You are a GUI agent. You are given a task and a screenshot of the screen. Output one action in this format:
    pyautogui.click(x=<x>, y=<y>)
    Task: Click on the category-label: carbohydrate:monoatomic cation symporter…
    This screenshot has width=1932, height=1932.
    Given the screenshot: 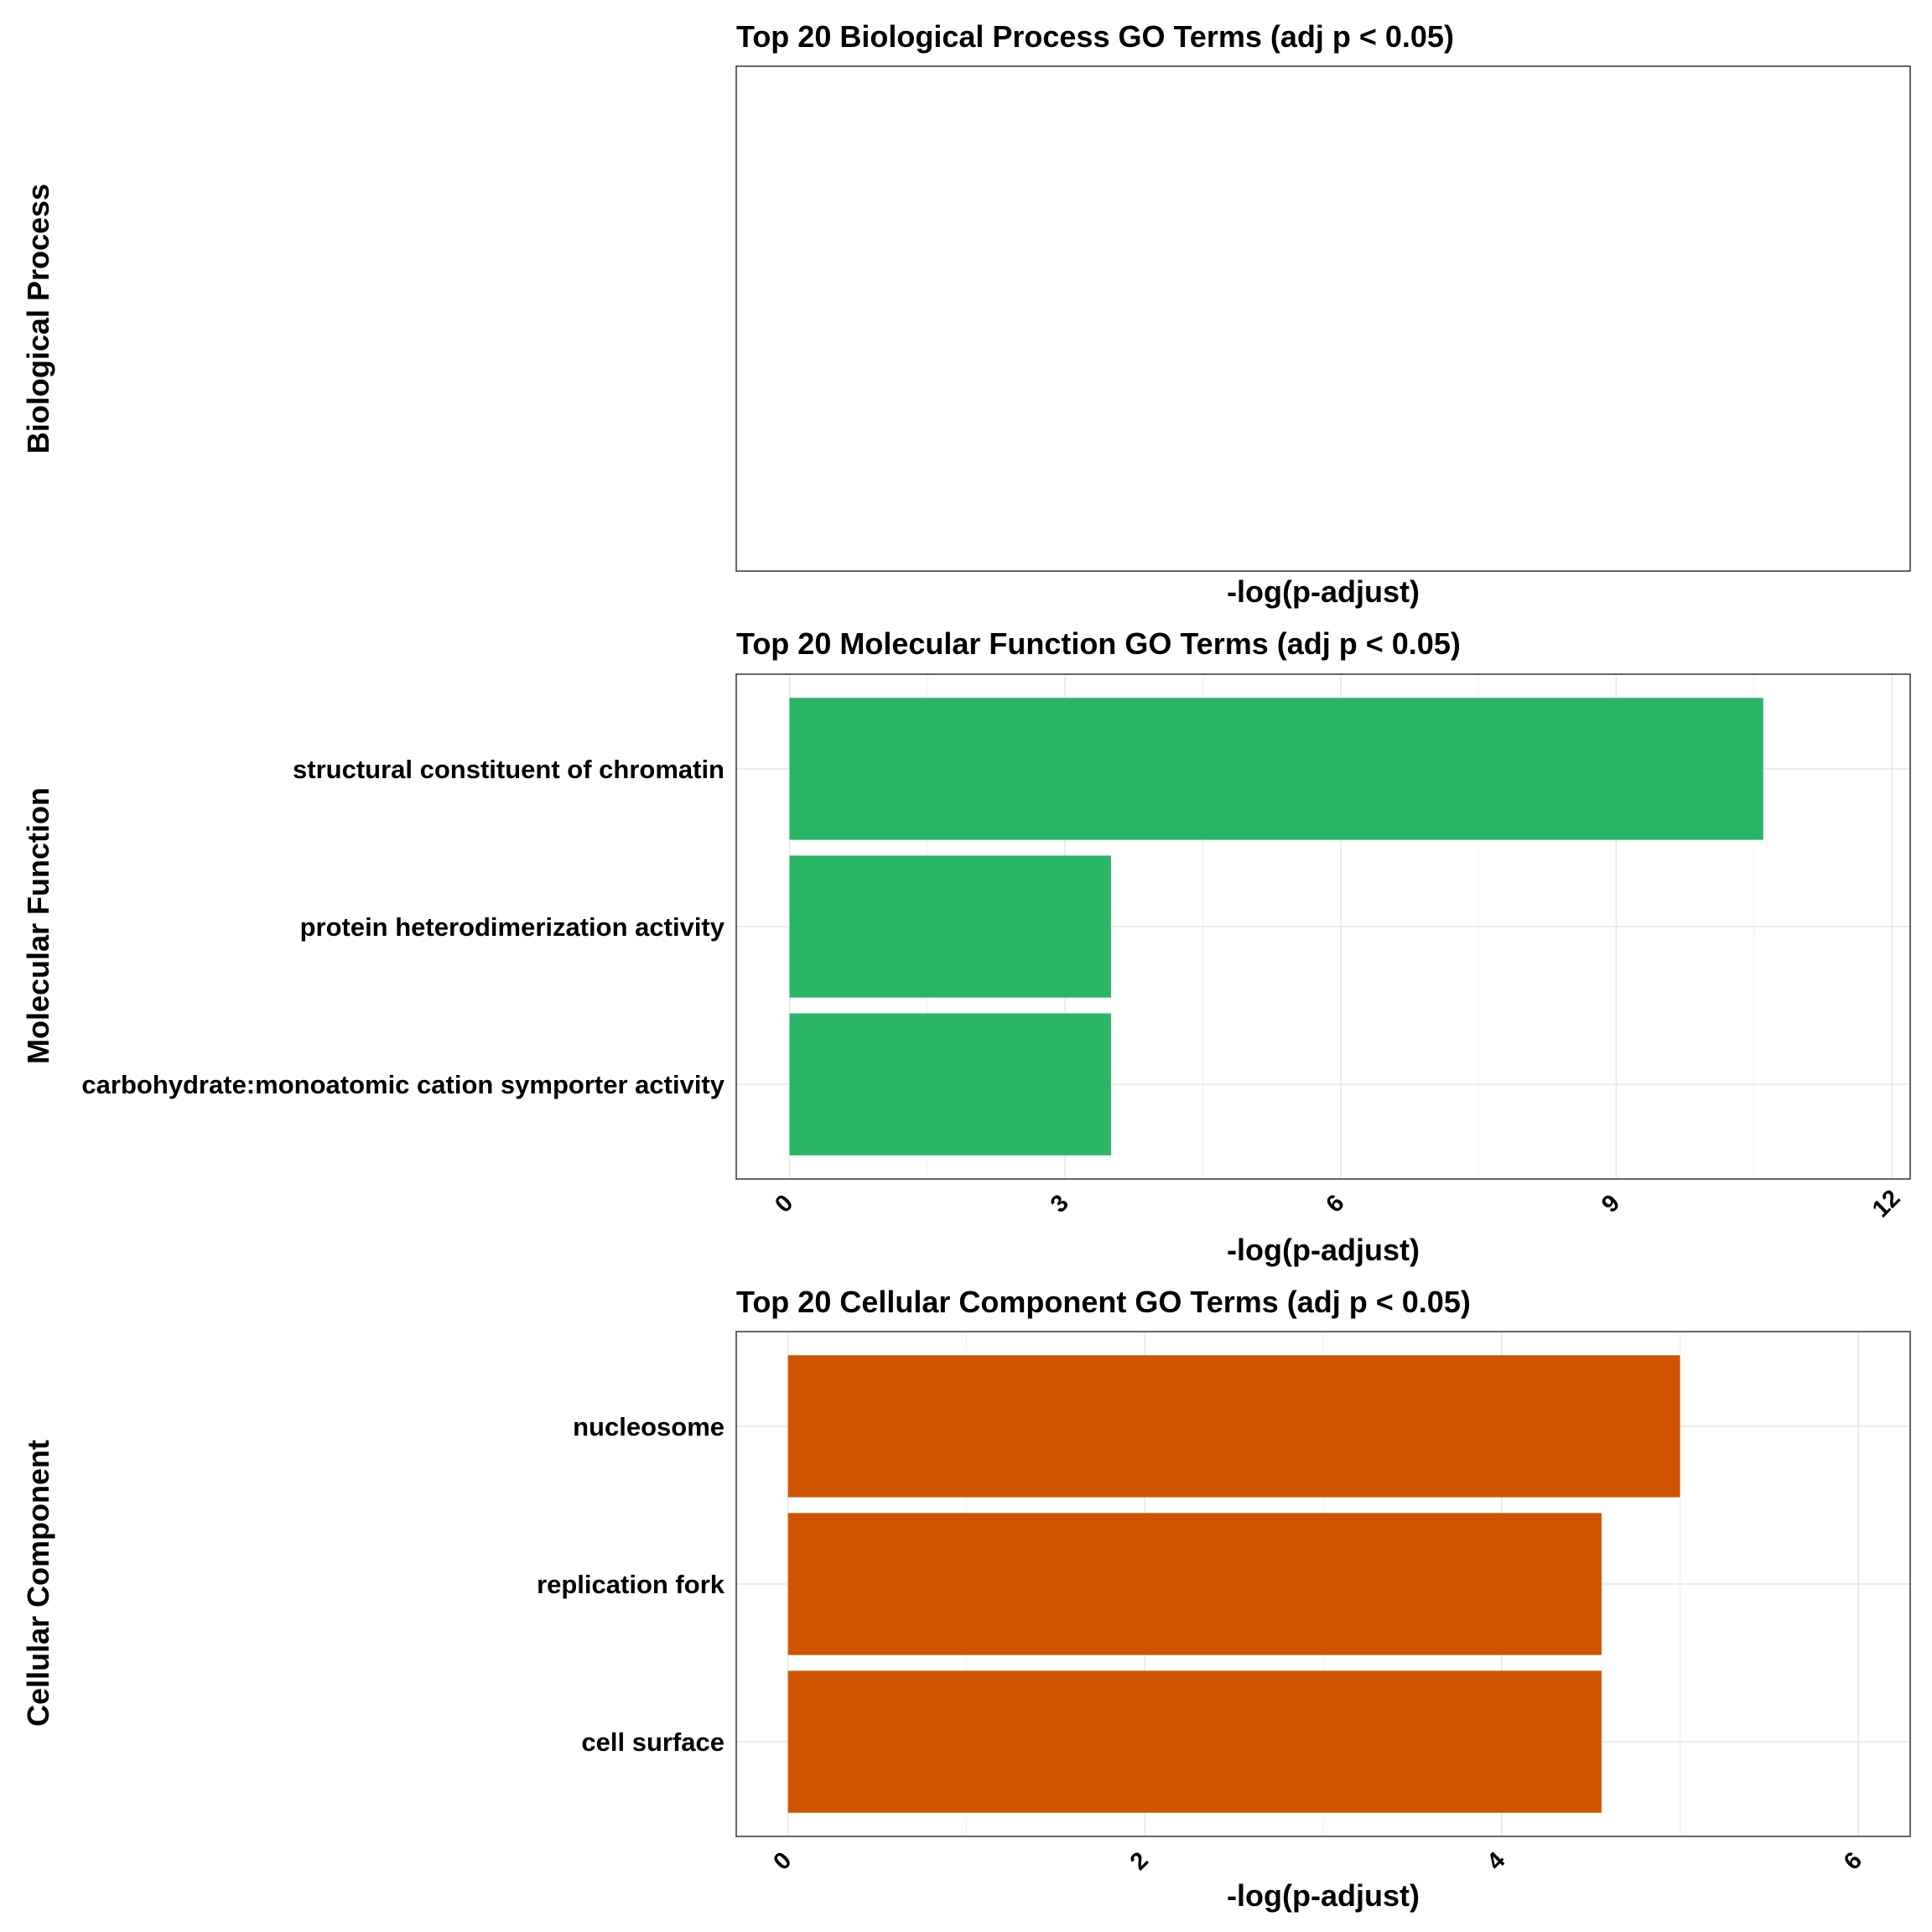 What is the action you would take?
    pyautogui.click(x=402, y=1084)
    